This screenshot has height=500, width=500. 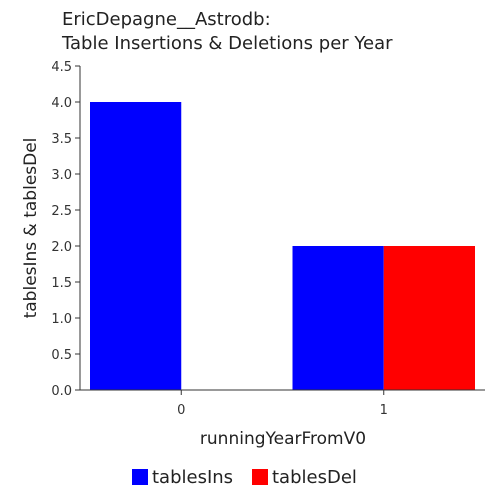 What do you see at coordinates (314, 477) in the screenshot?
I see `legend-label-tablesDel: tablesDel` at bounding box center [314, 477].